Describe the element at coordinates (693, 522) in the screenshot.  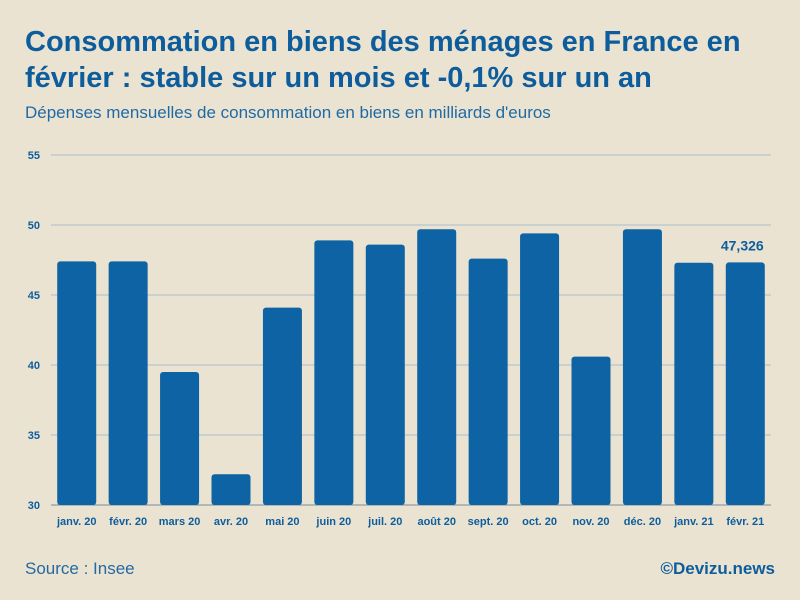
I see `x-tick-label: janv. 21` at that location.